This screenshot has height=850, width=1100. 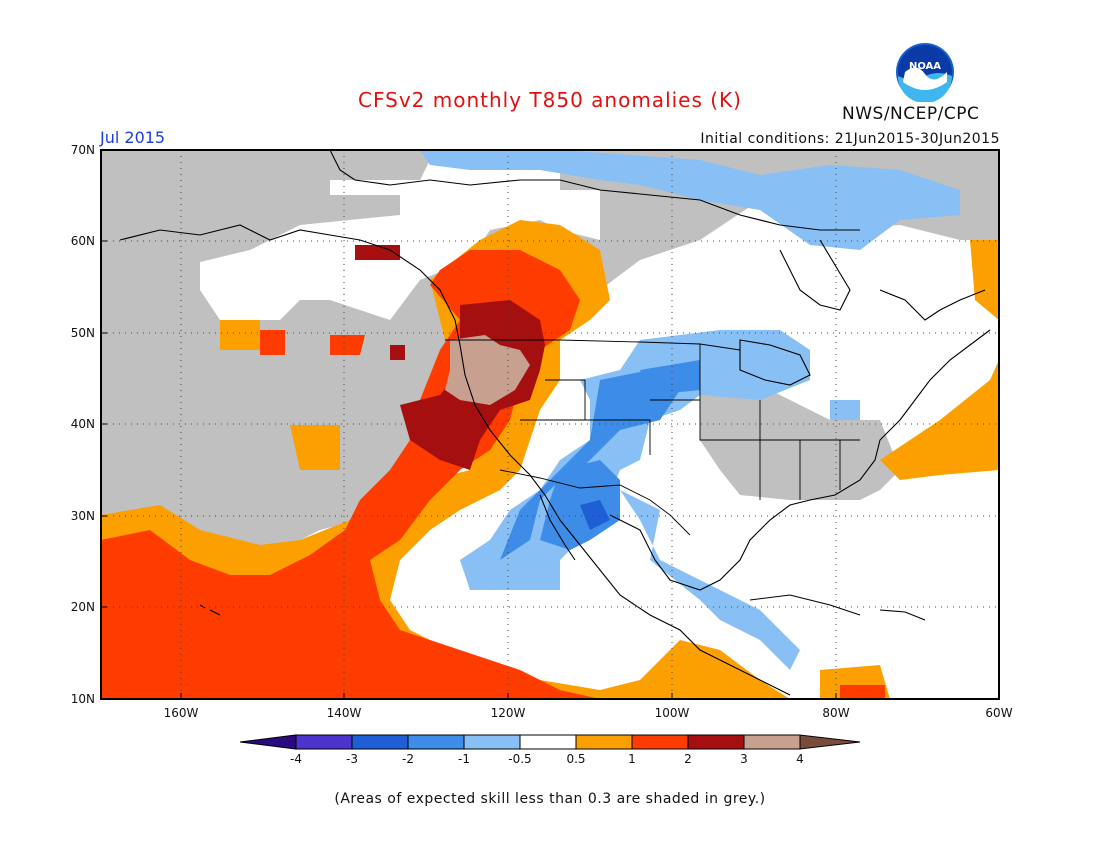 What do you see at coordinates (352, 759) in the screenshot?
I see `legend-tick-label: -3` at bounding box center [352, 759].